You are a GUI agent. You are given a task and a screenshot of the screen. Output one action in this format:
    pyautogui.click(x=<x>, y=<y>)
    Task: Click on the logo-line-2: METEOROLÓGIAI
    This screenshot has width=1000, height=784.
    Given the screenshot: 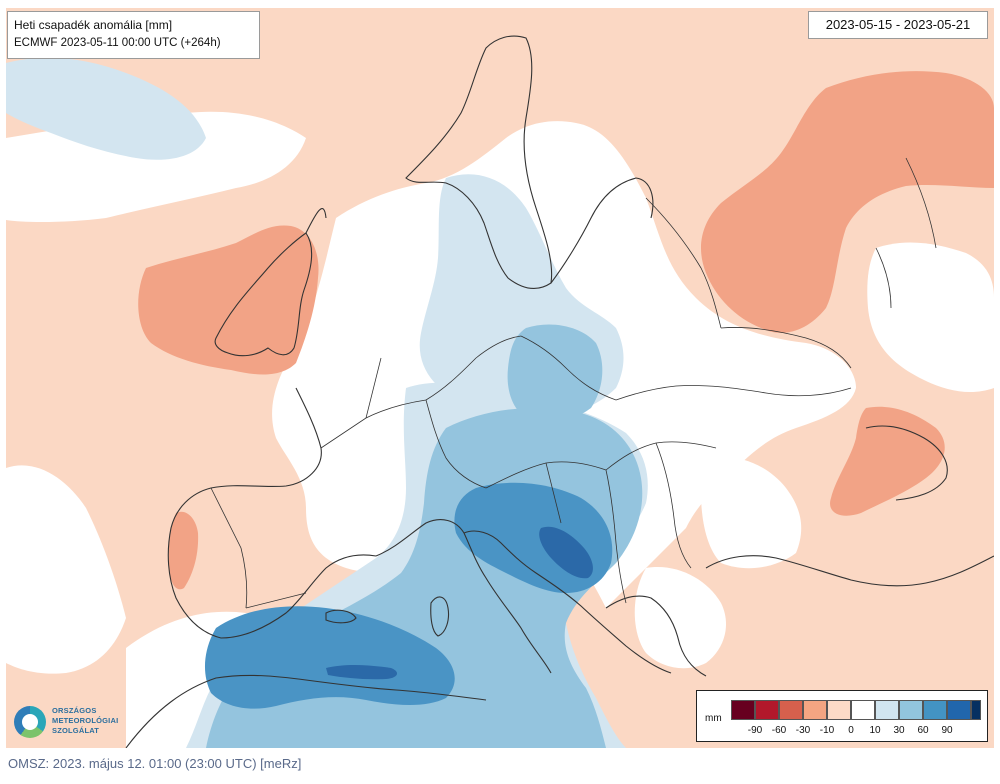 What is the action you would take?
    pyautogui.click(x=85, y=720)
    